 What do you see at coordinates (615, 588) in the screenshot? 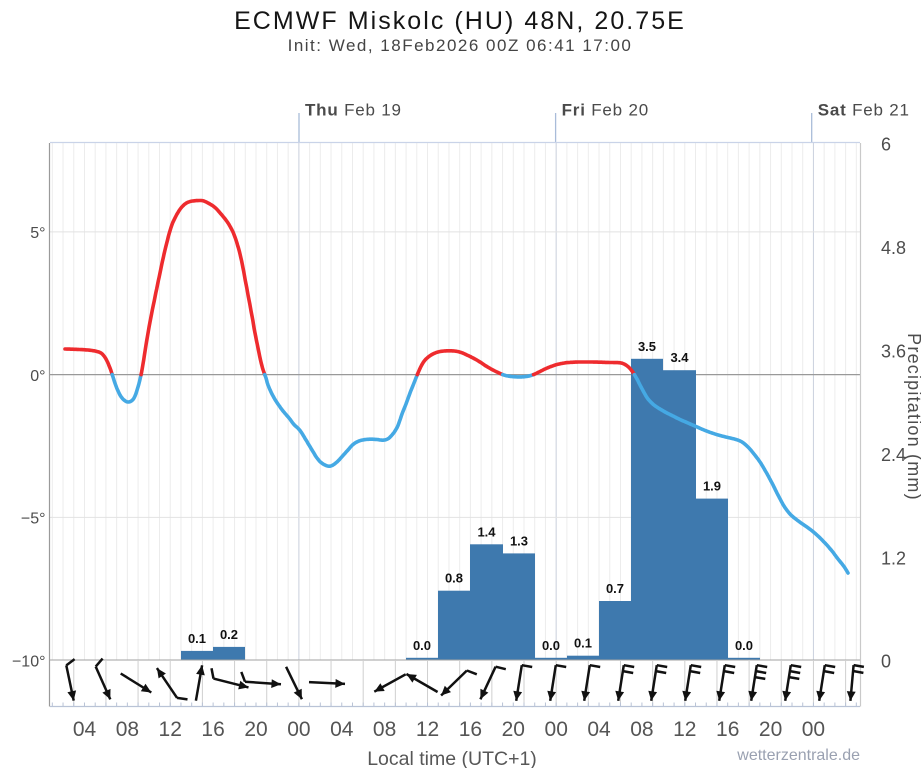
I see `svg-text: 0.7` at bounding box center [615, 588].